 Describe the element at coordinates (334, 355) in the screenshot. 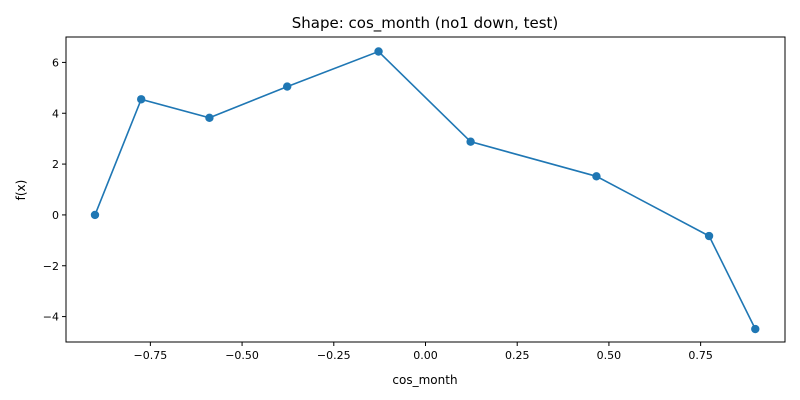

I see `x-tick-label: −0.25` at that location.